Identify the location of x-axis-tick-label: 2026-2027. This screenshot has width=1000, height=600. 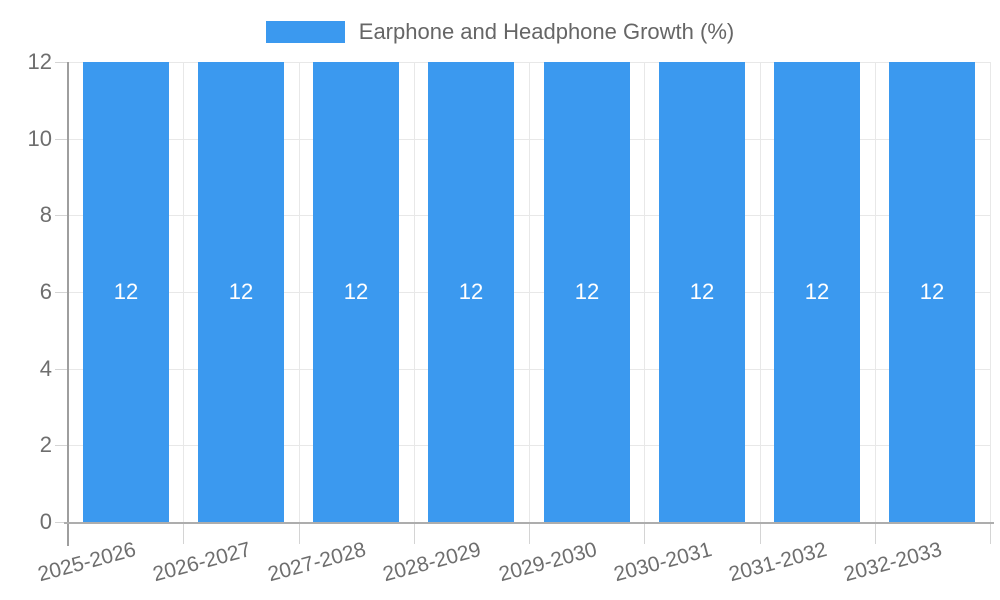
(201, 562).